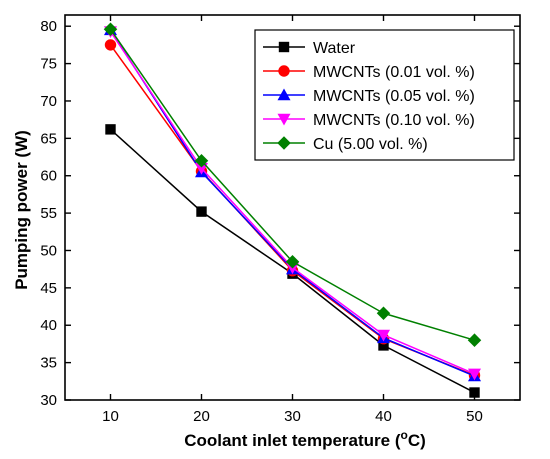 The image size is (550, 459). I want to click on x-axis-title-main: Coolant inlet temperature (, so click(292, 440).